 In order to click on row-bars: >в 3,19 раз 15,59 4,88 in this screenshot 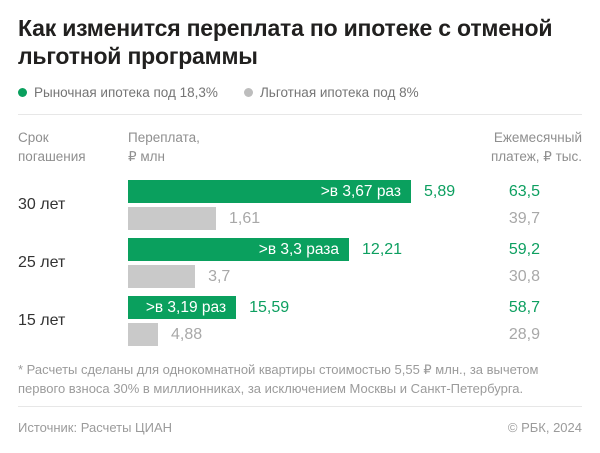, I will do `click(304, 321)`.